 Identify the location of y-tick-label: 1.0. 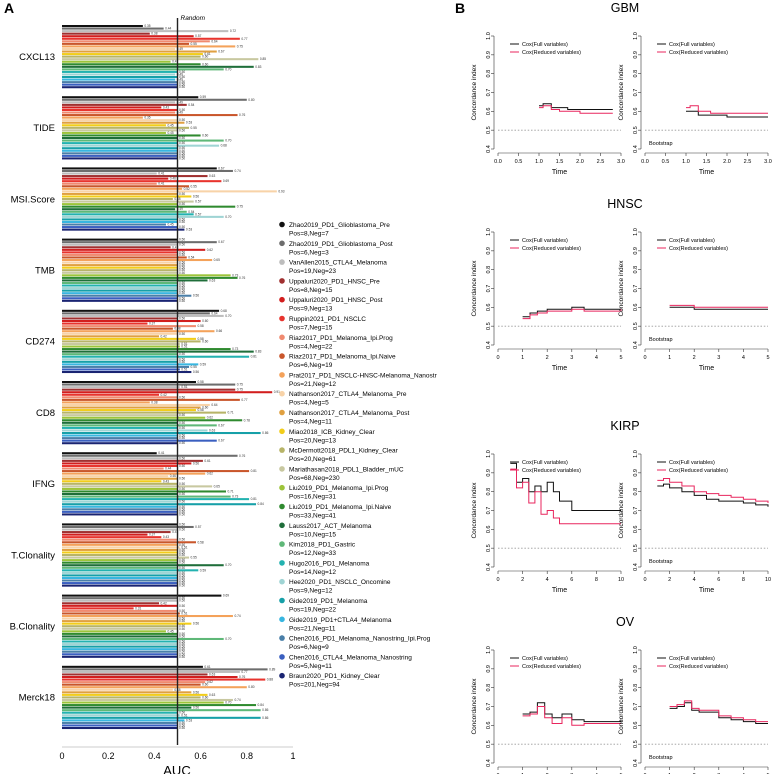
(636, 650).